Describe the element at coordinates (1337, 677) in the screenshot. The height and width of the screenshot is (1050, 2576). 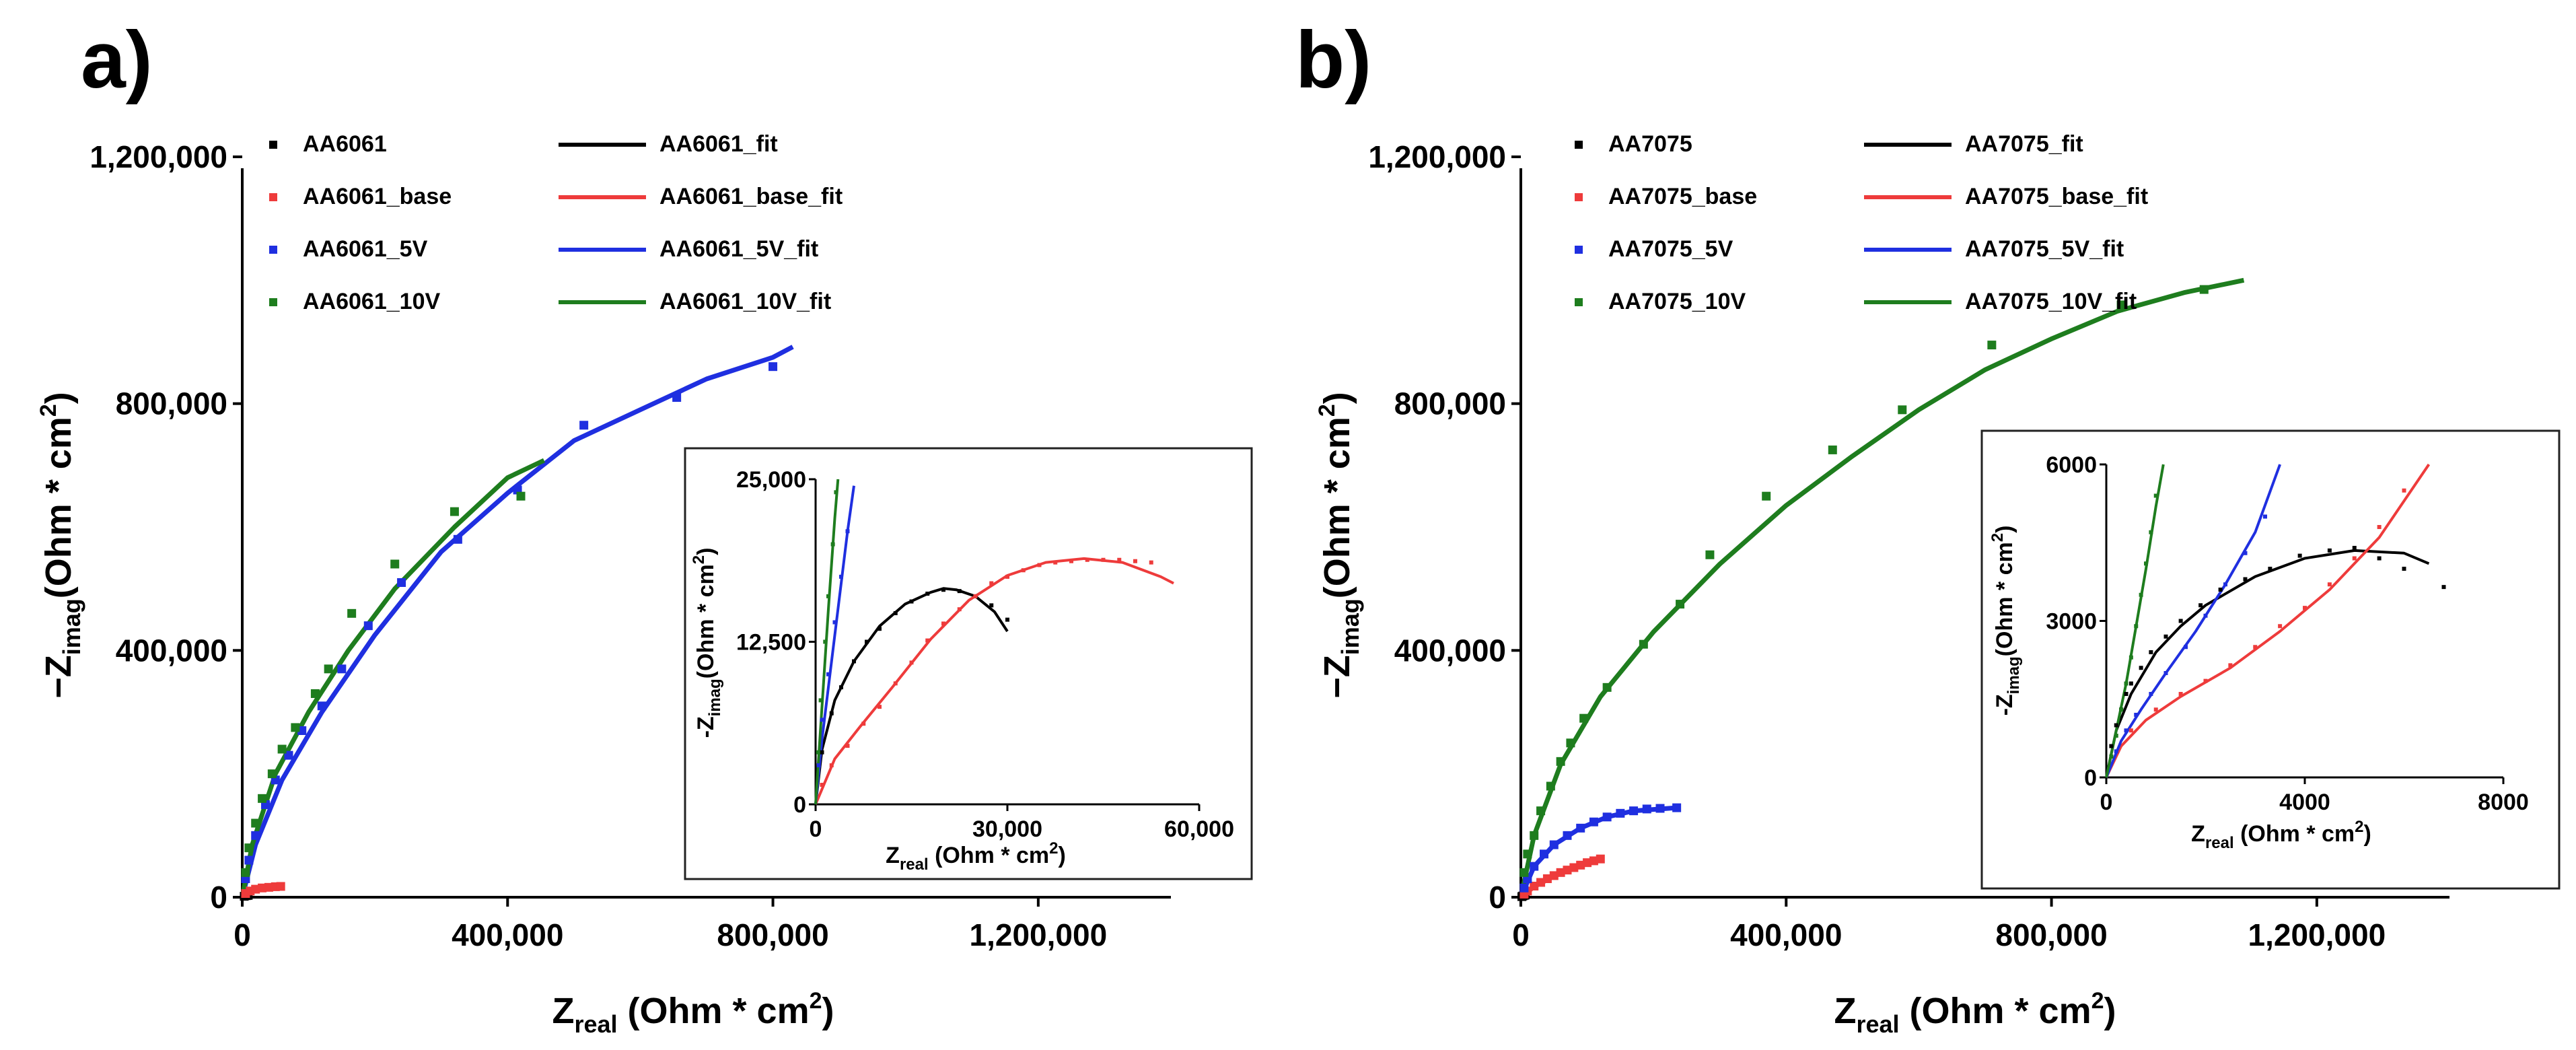
I see `panel-b-y-title-main: −Z` at that location.